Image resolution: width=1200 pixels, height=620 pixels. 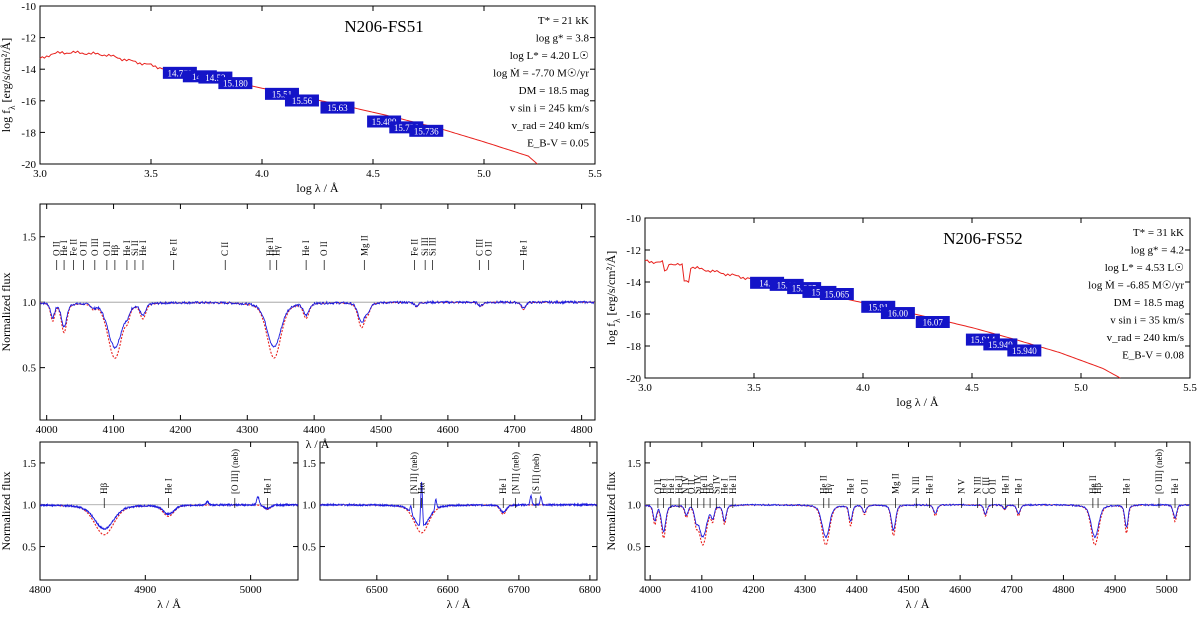 What do you see at coordinates (633, 283) in the screenshot?
I see `y-tick-label: -14` at bounding box center [633, 283].